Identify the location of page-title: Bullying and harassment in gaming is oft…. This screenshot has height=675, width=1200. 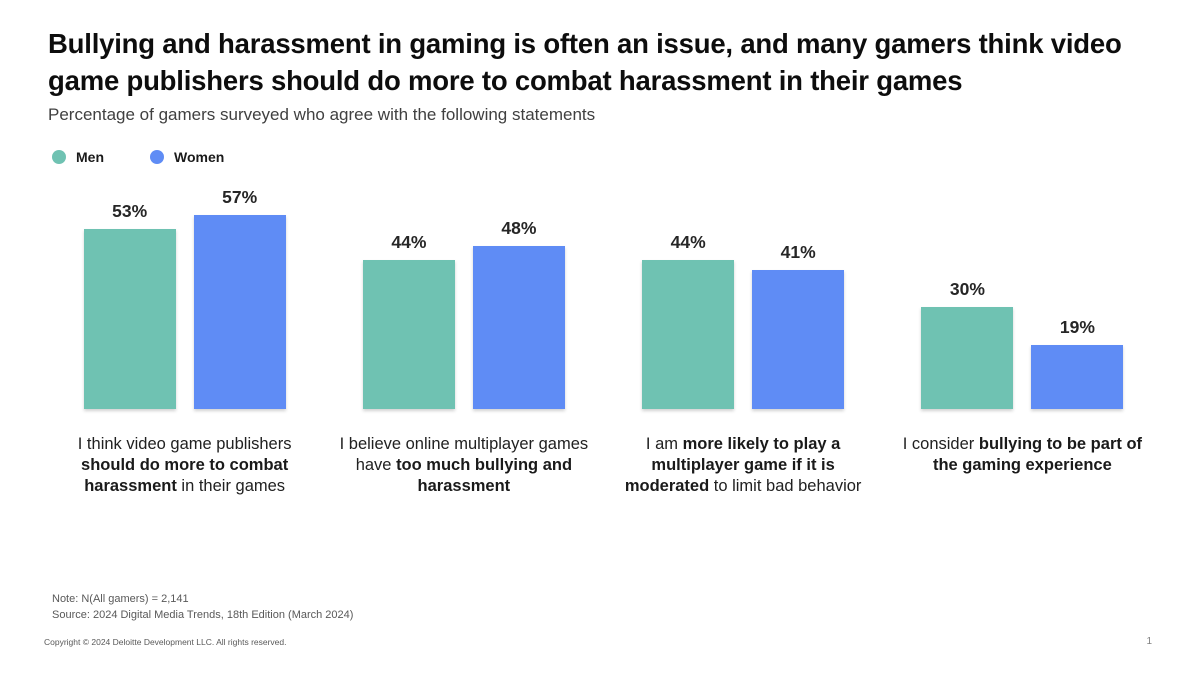
(585, 62).